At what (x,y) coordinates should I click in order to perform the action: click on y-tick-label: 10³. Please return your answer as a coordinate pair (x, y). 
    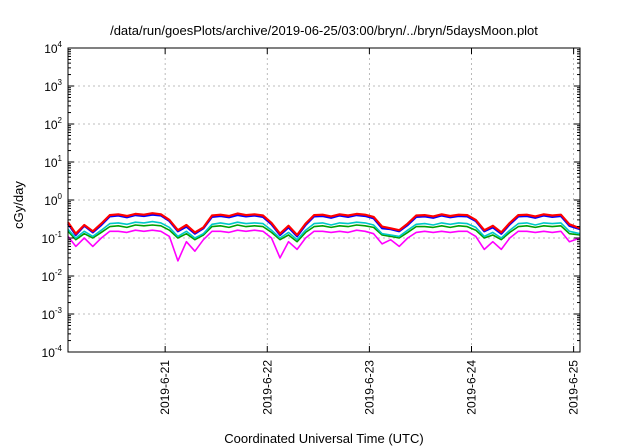
    Looking at the image, I should click on (53, 86).